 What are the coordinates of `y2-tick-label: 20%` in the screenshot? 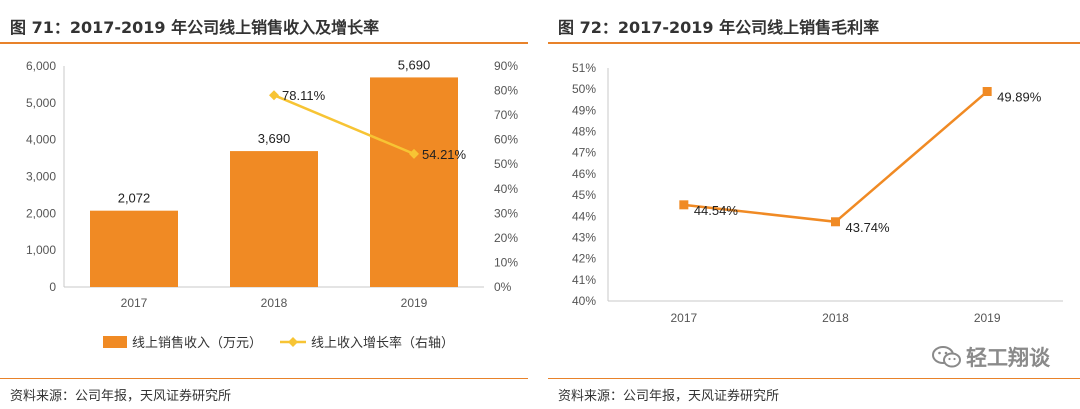 It's located at (506, 238).